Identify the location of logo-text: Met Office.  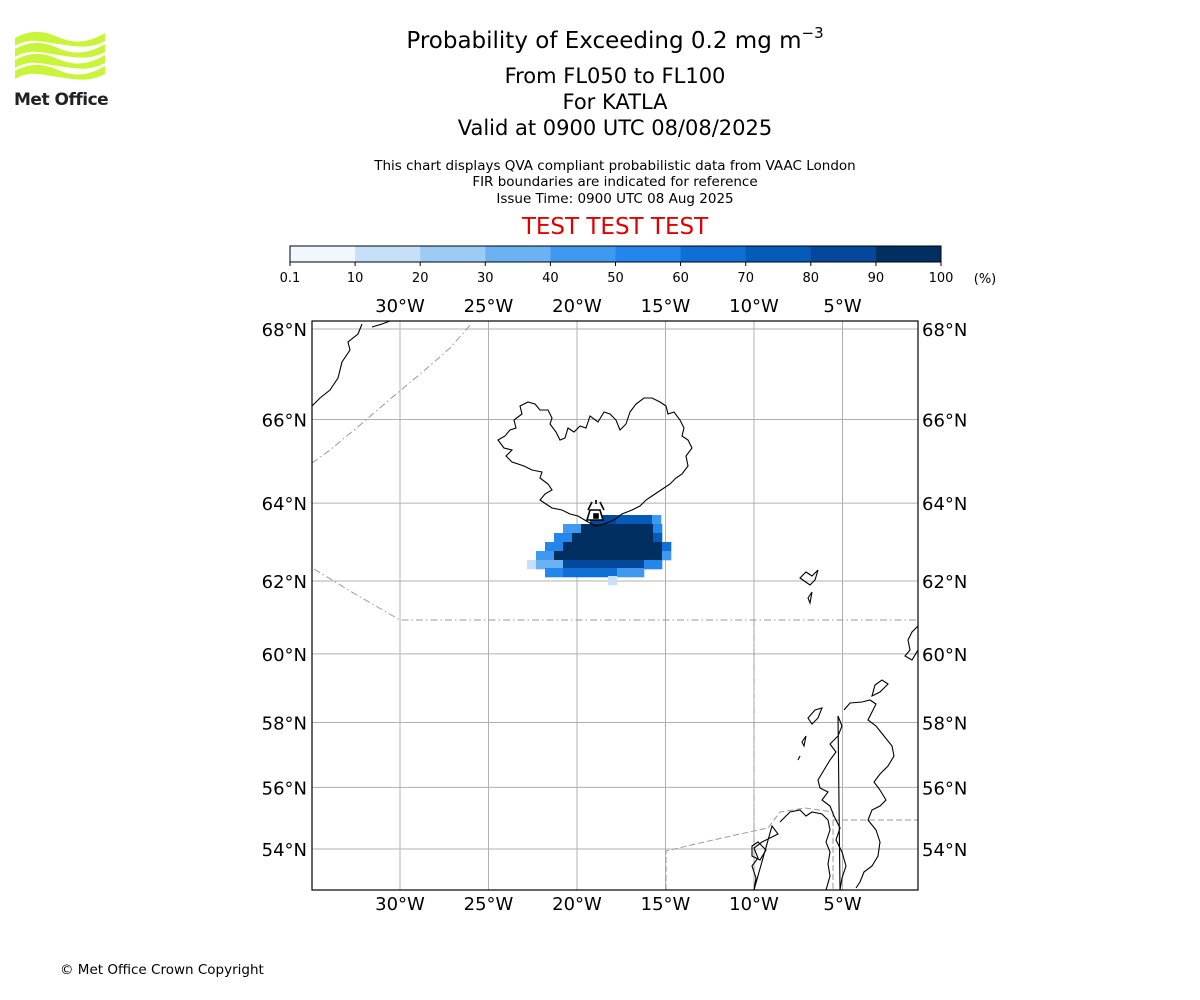
(61, 100).